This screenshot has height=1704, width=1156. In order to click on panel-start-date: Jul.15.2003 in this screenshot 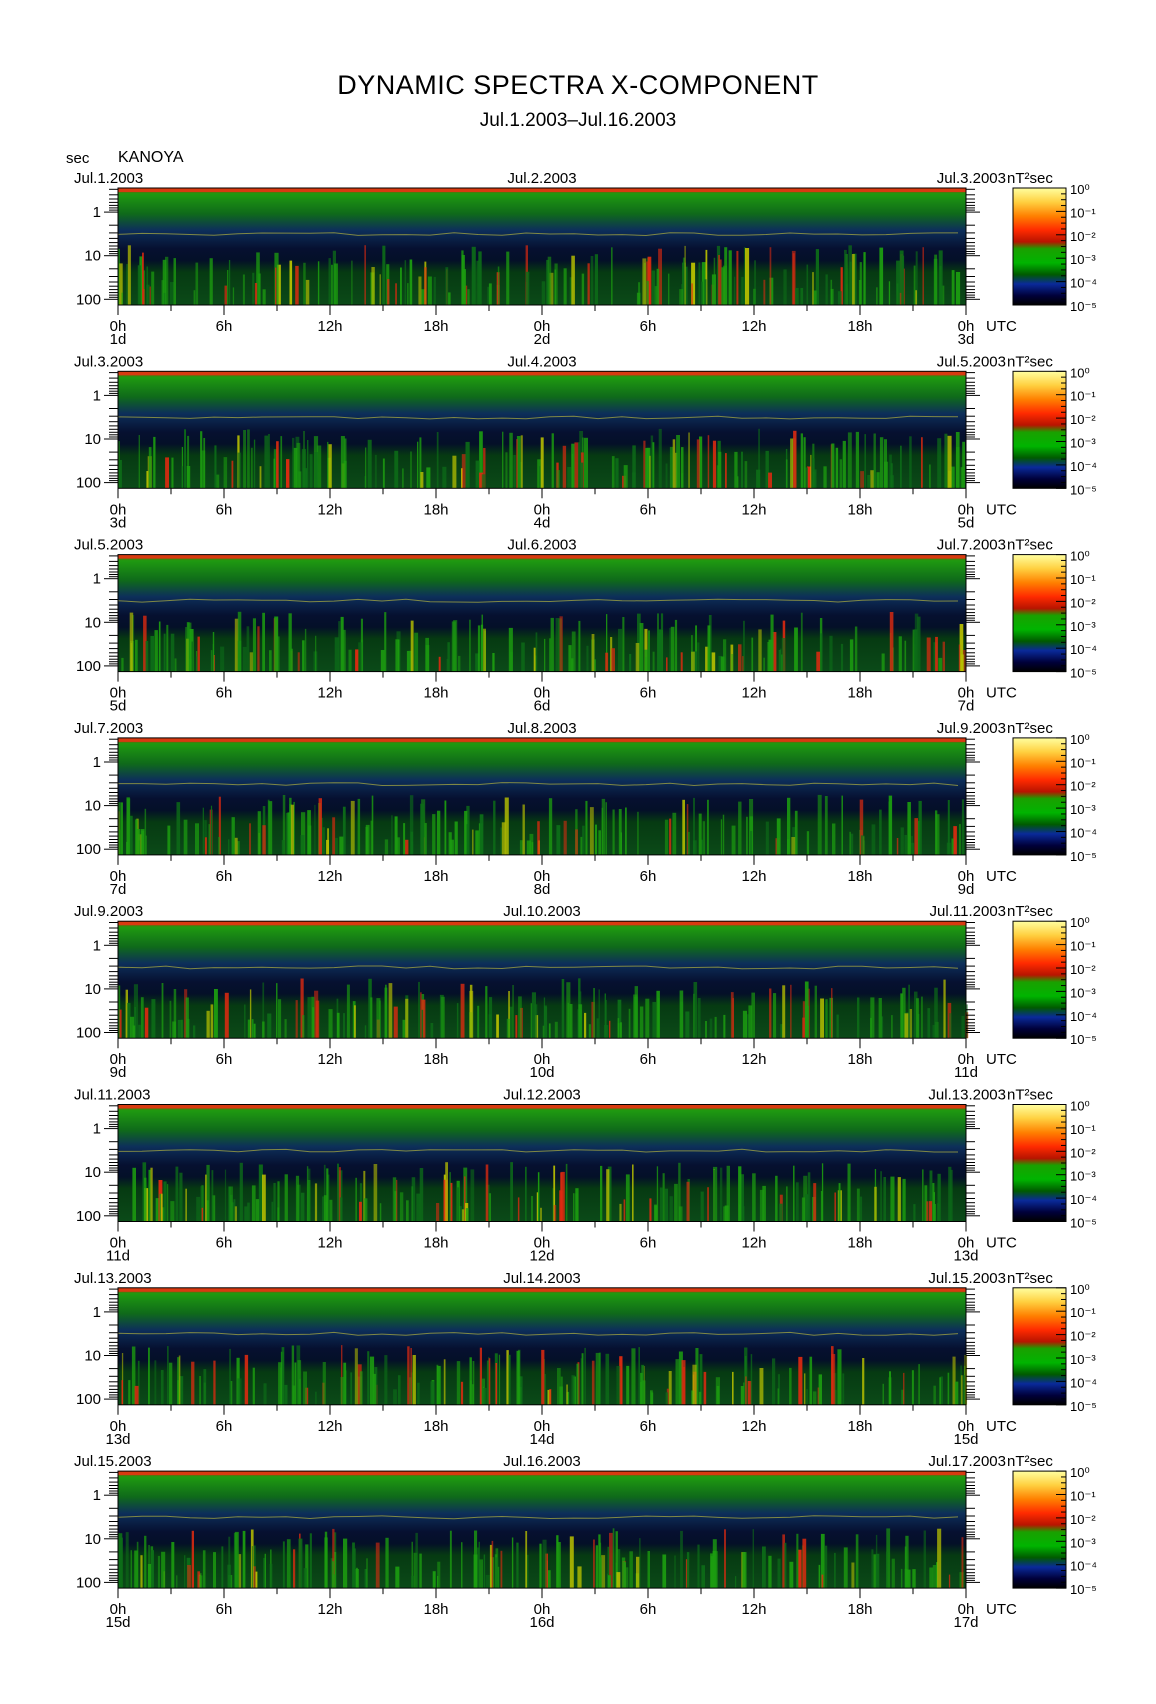, I will do `click(113, 1461)`.